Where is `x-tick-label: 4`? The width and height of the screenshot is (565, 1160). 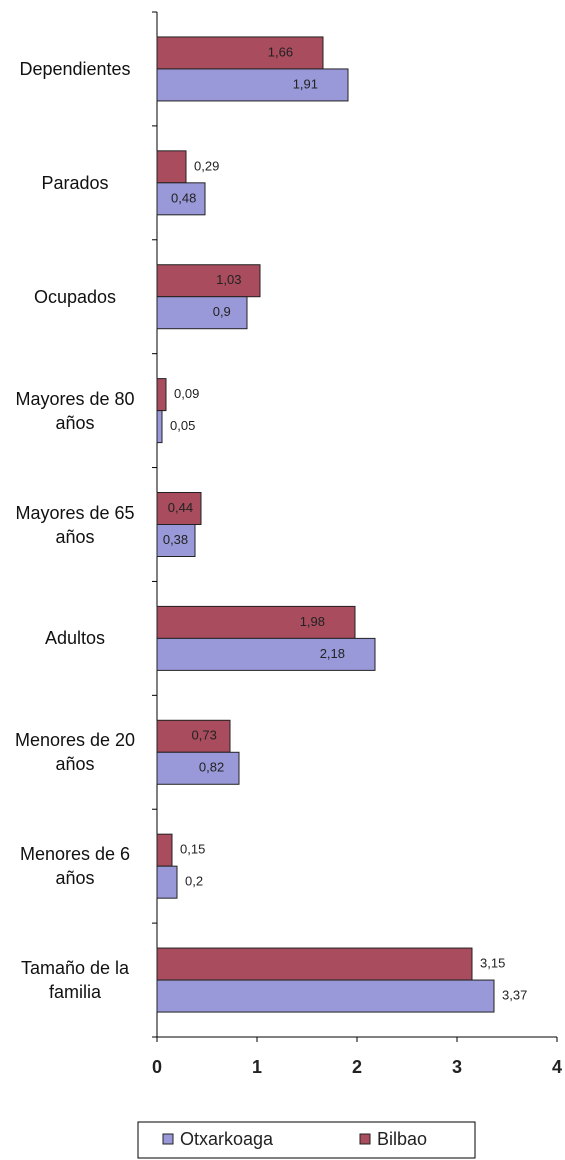
x-tick-label: 4 is located at coordinates (557, 1067).